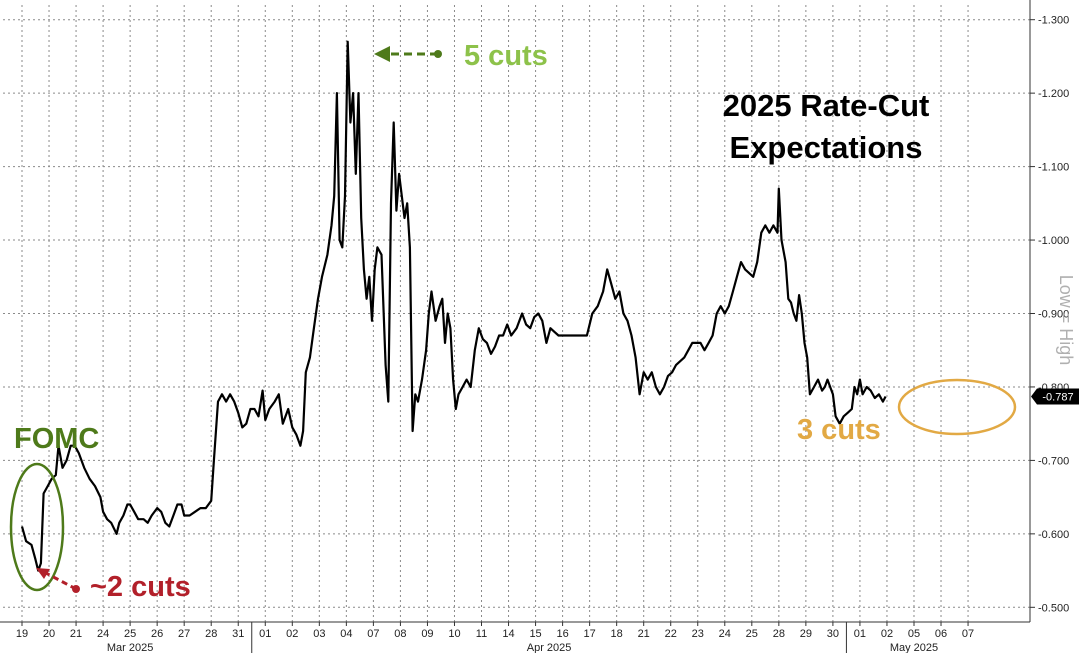  I want to click on y-tick-label: -1.000, so click(1053, 241).